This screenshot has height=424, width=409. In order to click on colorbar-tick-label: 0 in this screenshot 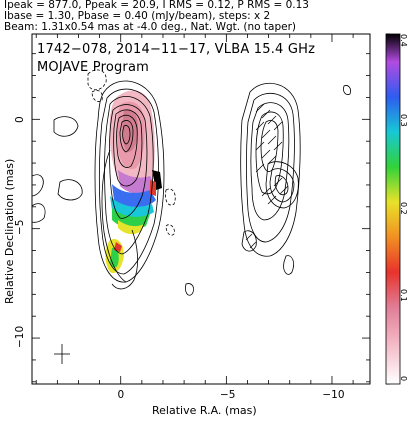, I will do `click(403, 379)`.